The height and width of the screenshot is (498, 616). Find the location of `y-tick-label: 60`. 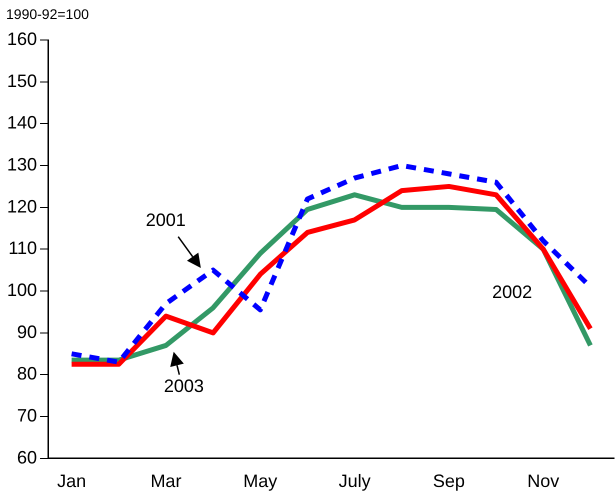

y-tick-label: 60 is located at coordinates (27, 457).